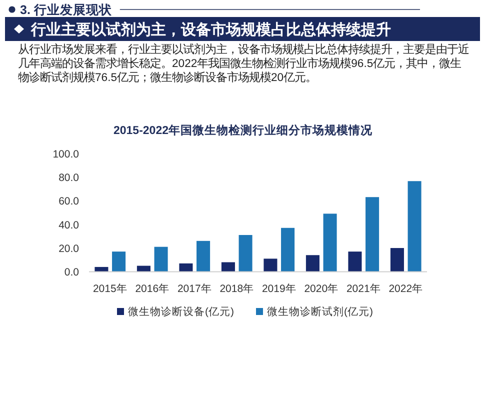 This screenshot has height=400, width=485. I want to click on x-tick-label: 2019年, so click(279, 289).